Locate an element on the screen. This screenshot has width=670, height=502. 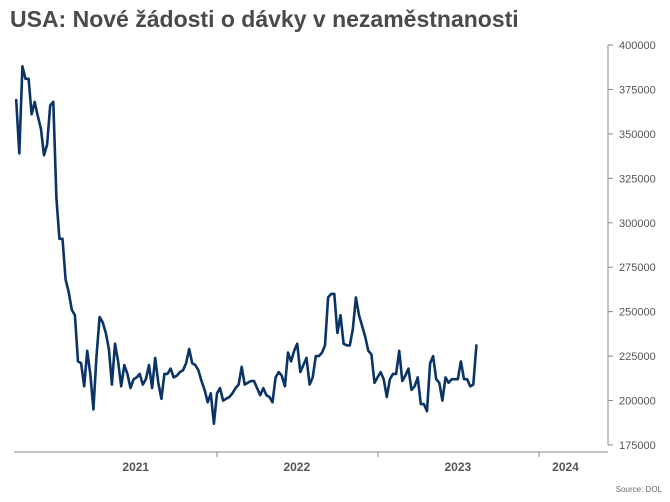
y-tick-label: 350000 is located at coordinates (637, 135).